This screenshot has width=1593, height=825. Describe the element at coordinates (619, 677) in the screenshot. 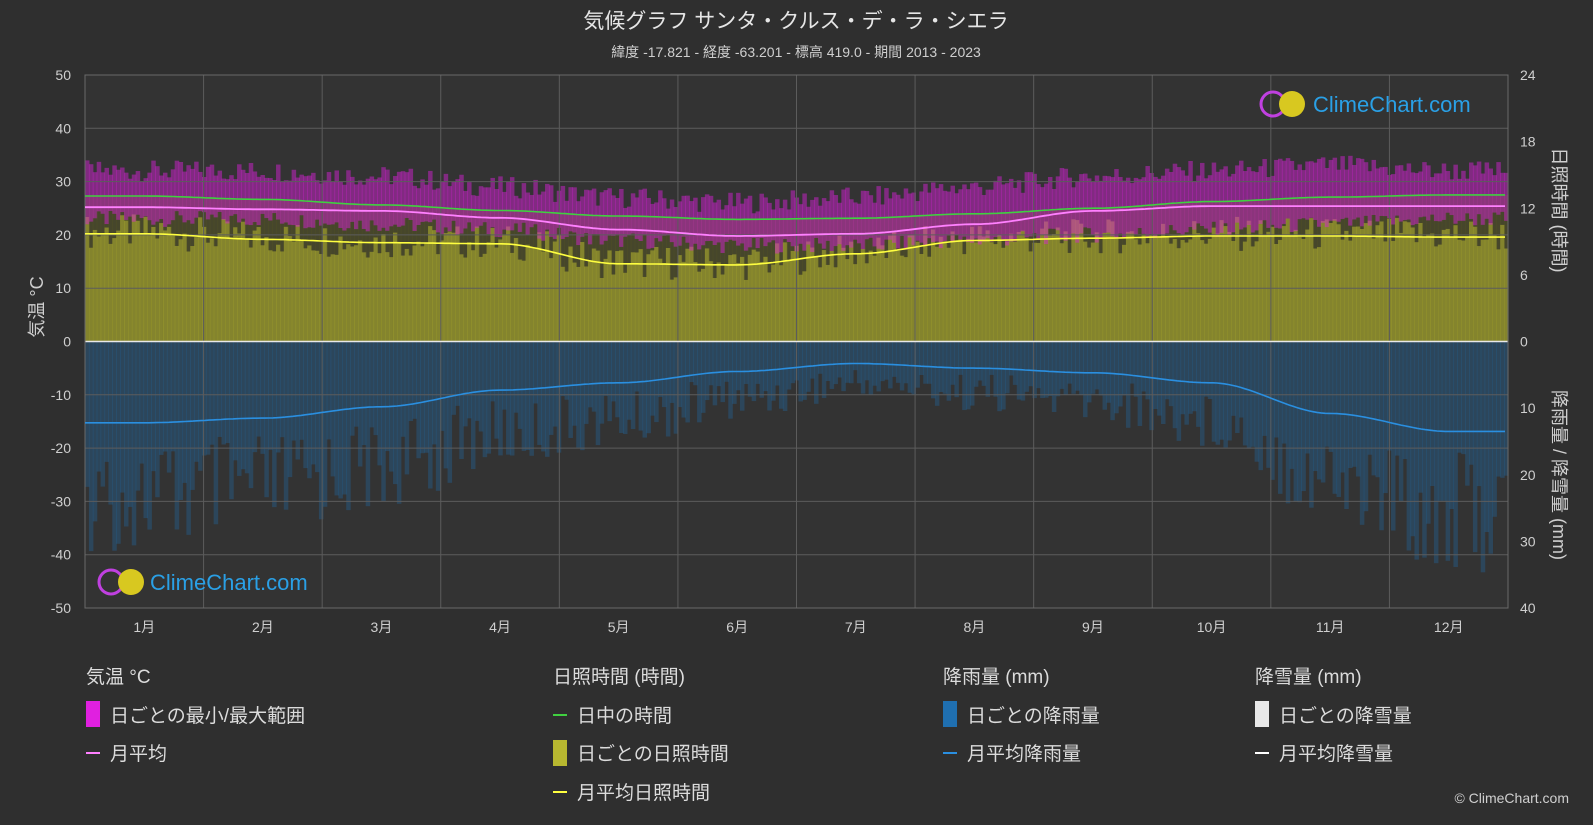

I see `legend-sunshine-heading: 日照時間 (時間)` at that location.